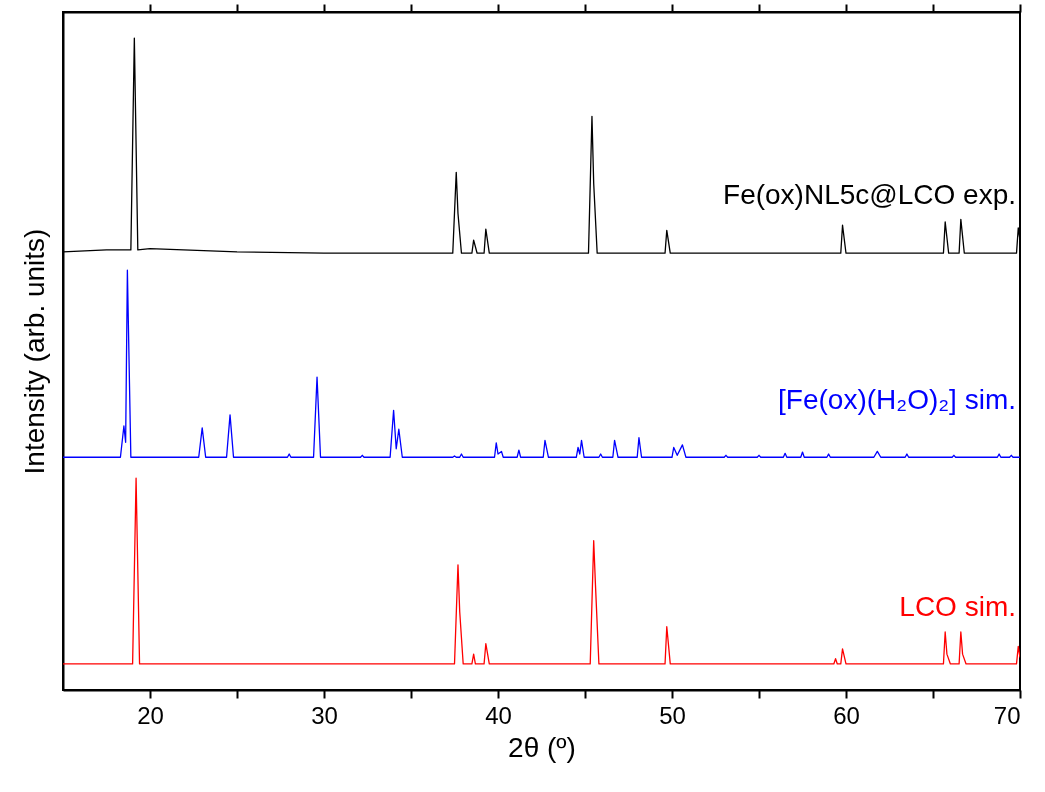 The image size is (1045, 792). Describe the element at coordinates (846, 715) in the screenshot. I see `x-tick-label: 60` at that location.